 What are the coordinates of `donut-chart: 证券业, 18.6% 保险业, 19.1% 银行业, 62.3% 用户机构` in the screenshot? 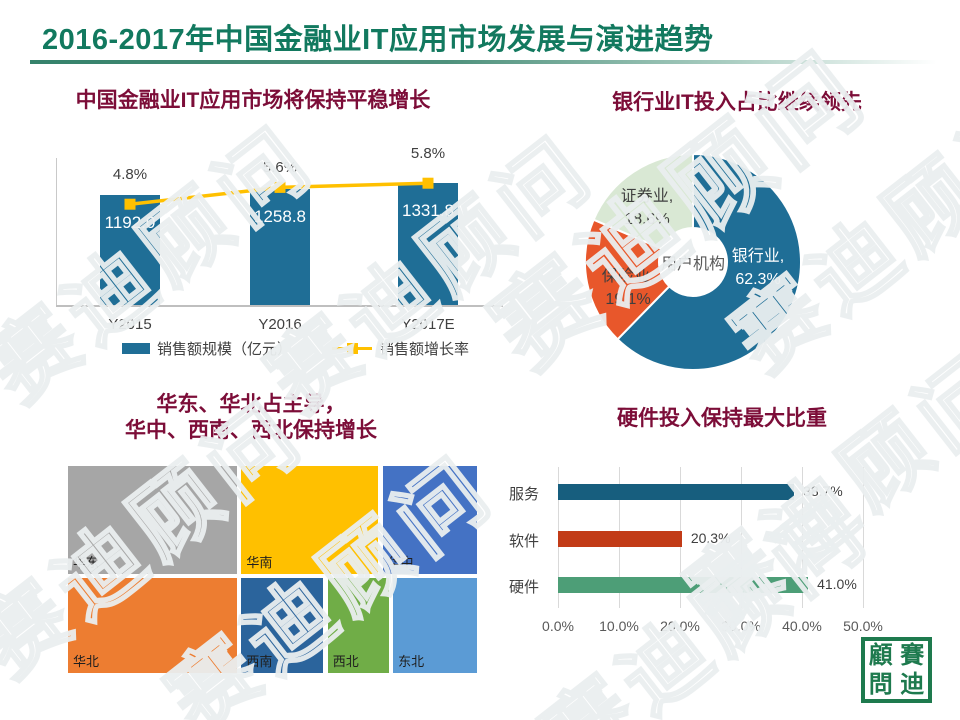 It's located at (693, 262).